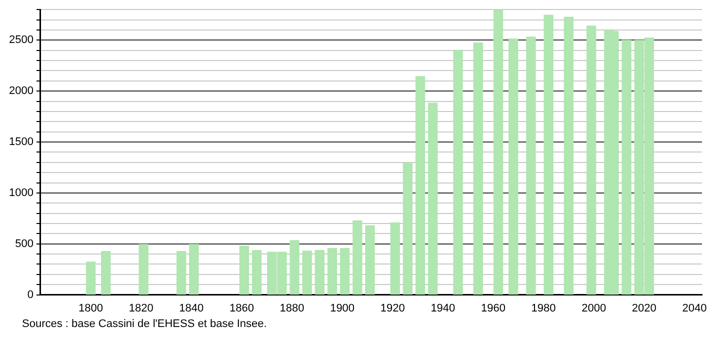 The height and width of the screenshot is (340, 710). I want to click on x-tick-label: 2020, so click(644, 308).